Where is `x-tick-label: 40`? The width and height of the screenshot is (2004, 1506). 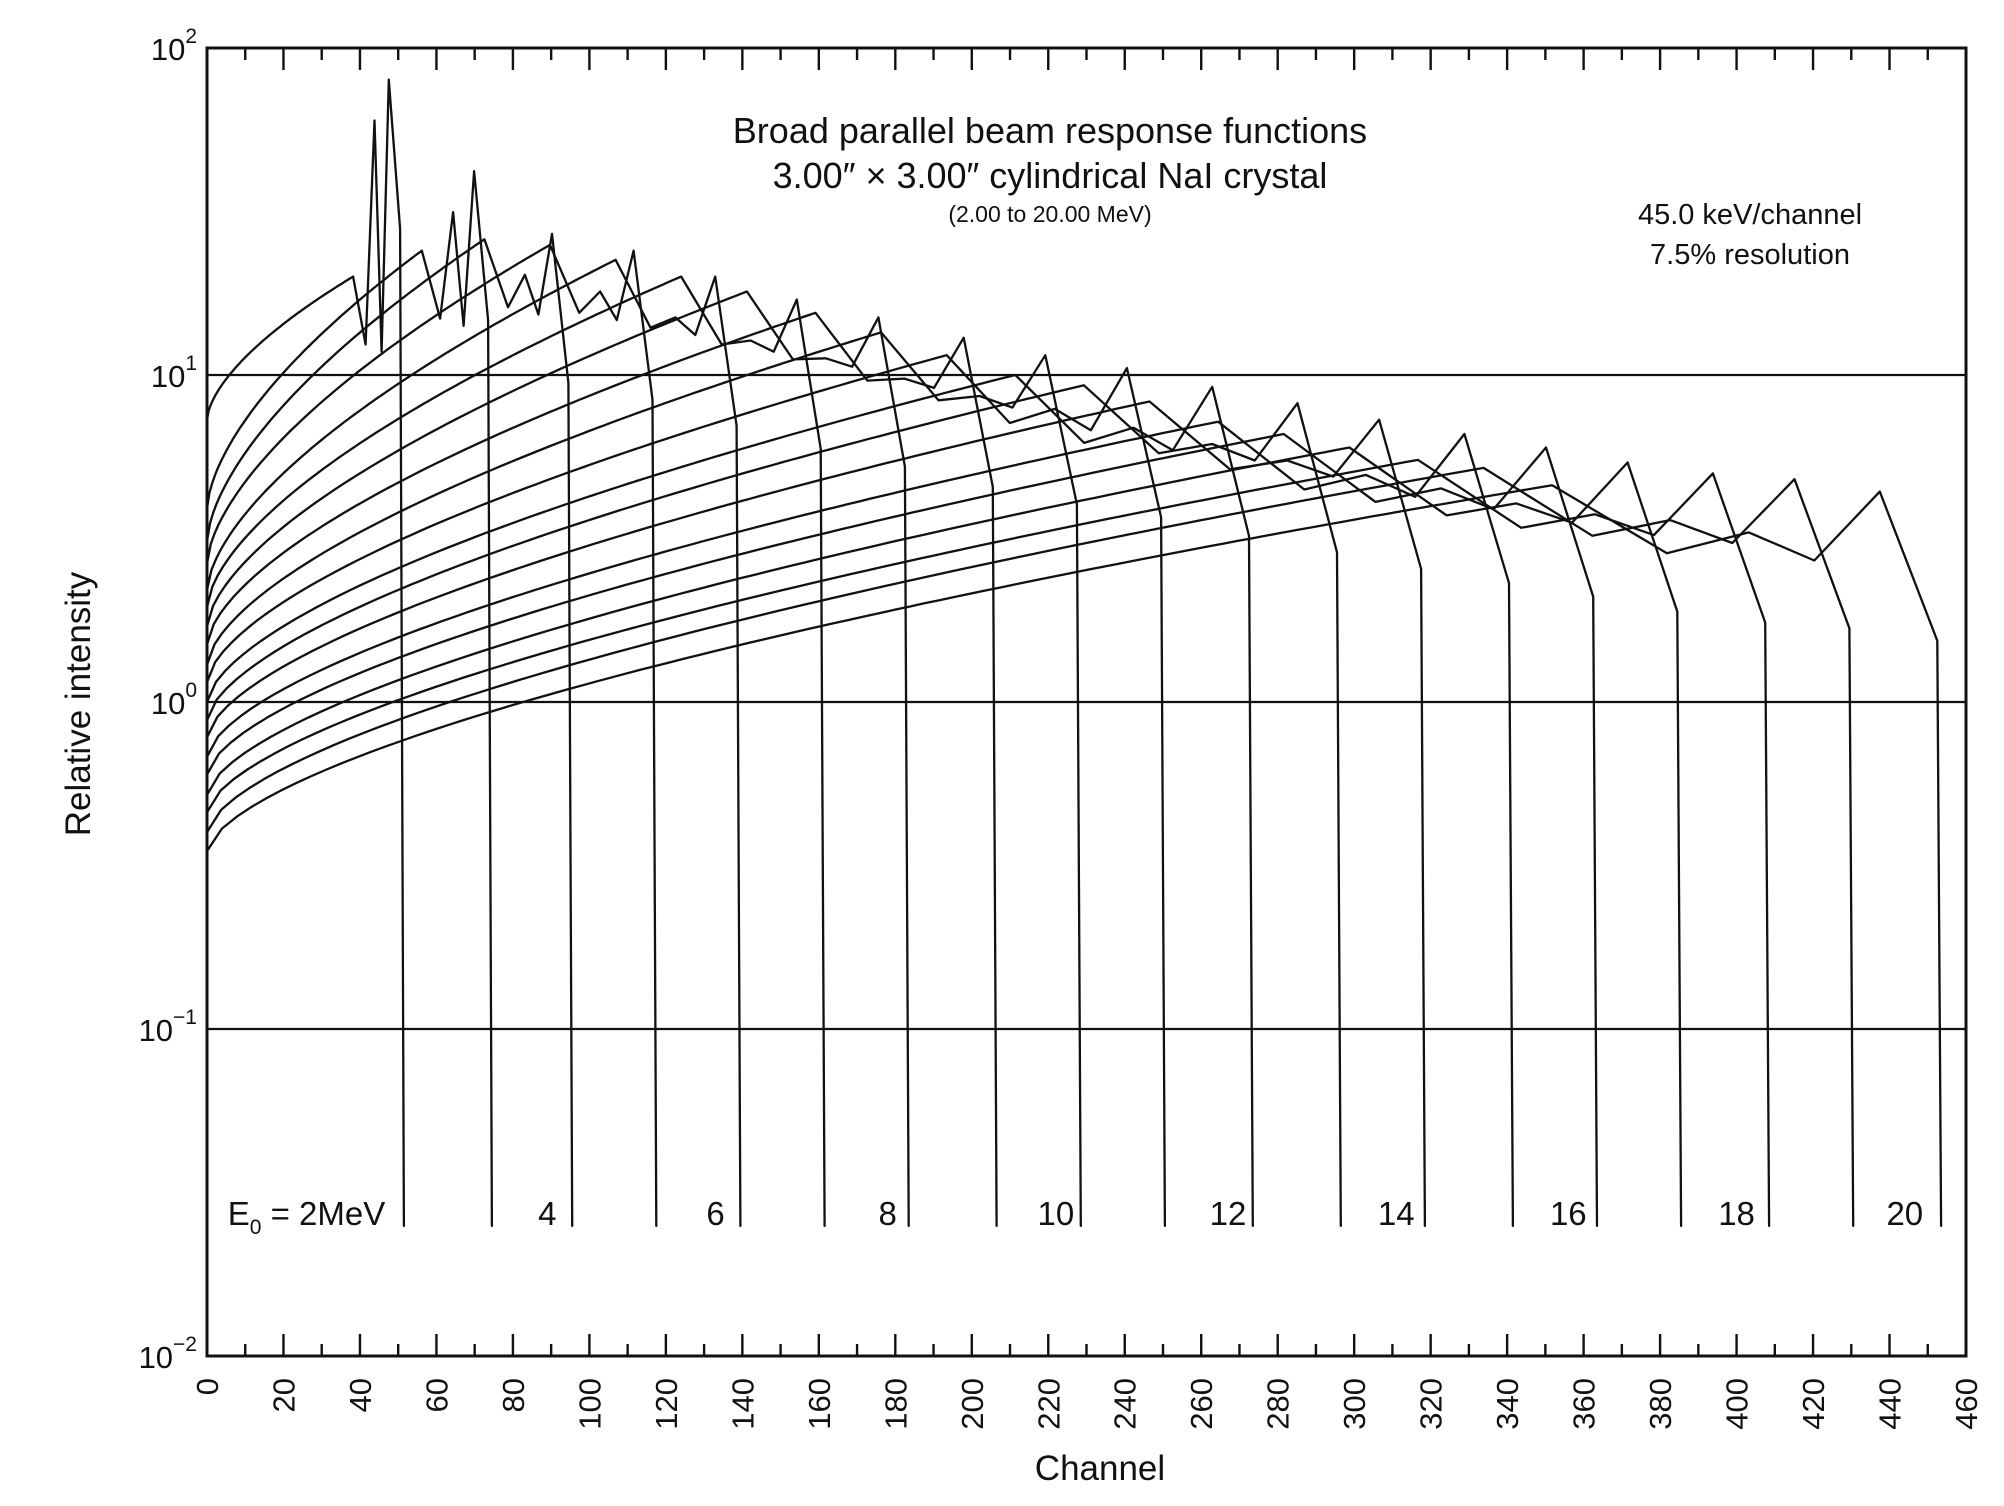 x-tick-label: 40 is located at coordinates (360, 1395).